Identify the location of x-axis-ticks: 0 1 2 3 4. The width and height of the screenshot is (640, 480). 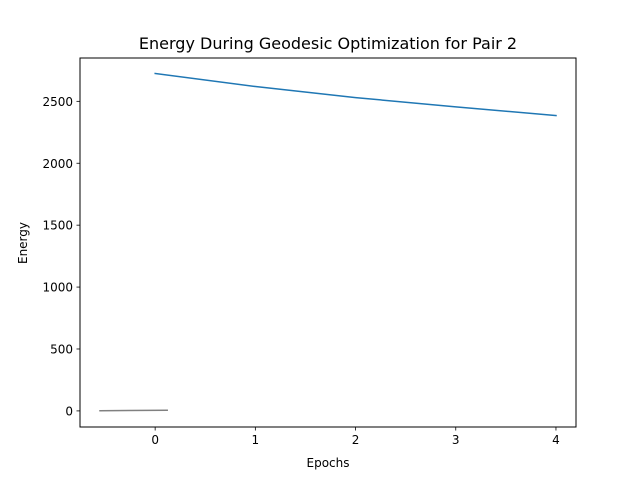
(355, 437).